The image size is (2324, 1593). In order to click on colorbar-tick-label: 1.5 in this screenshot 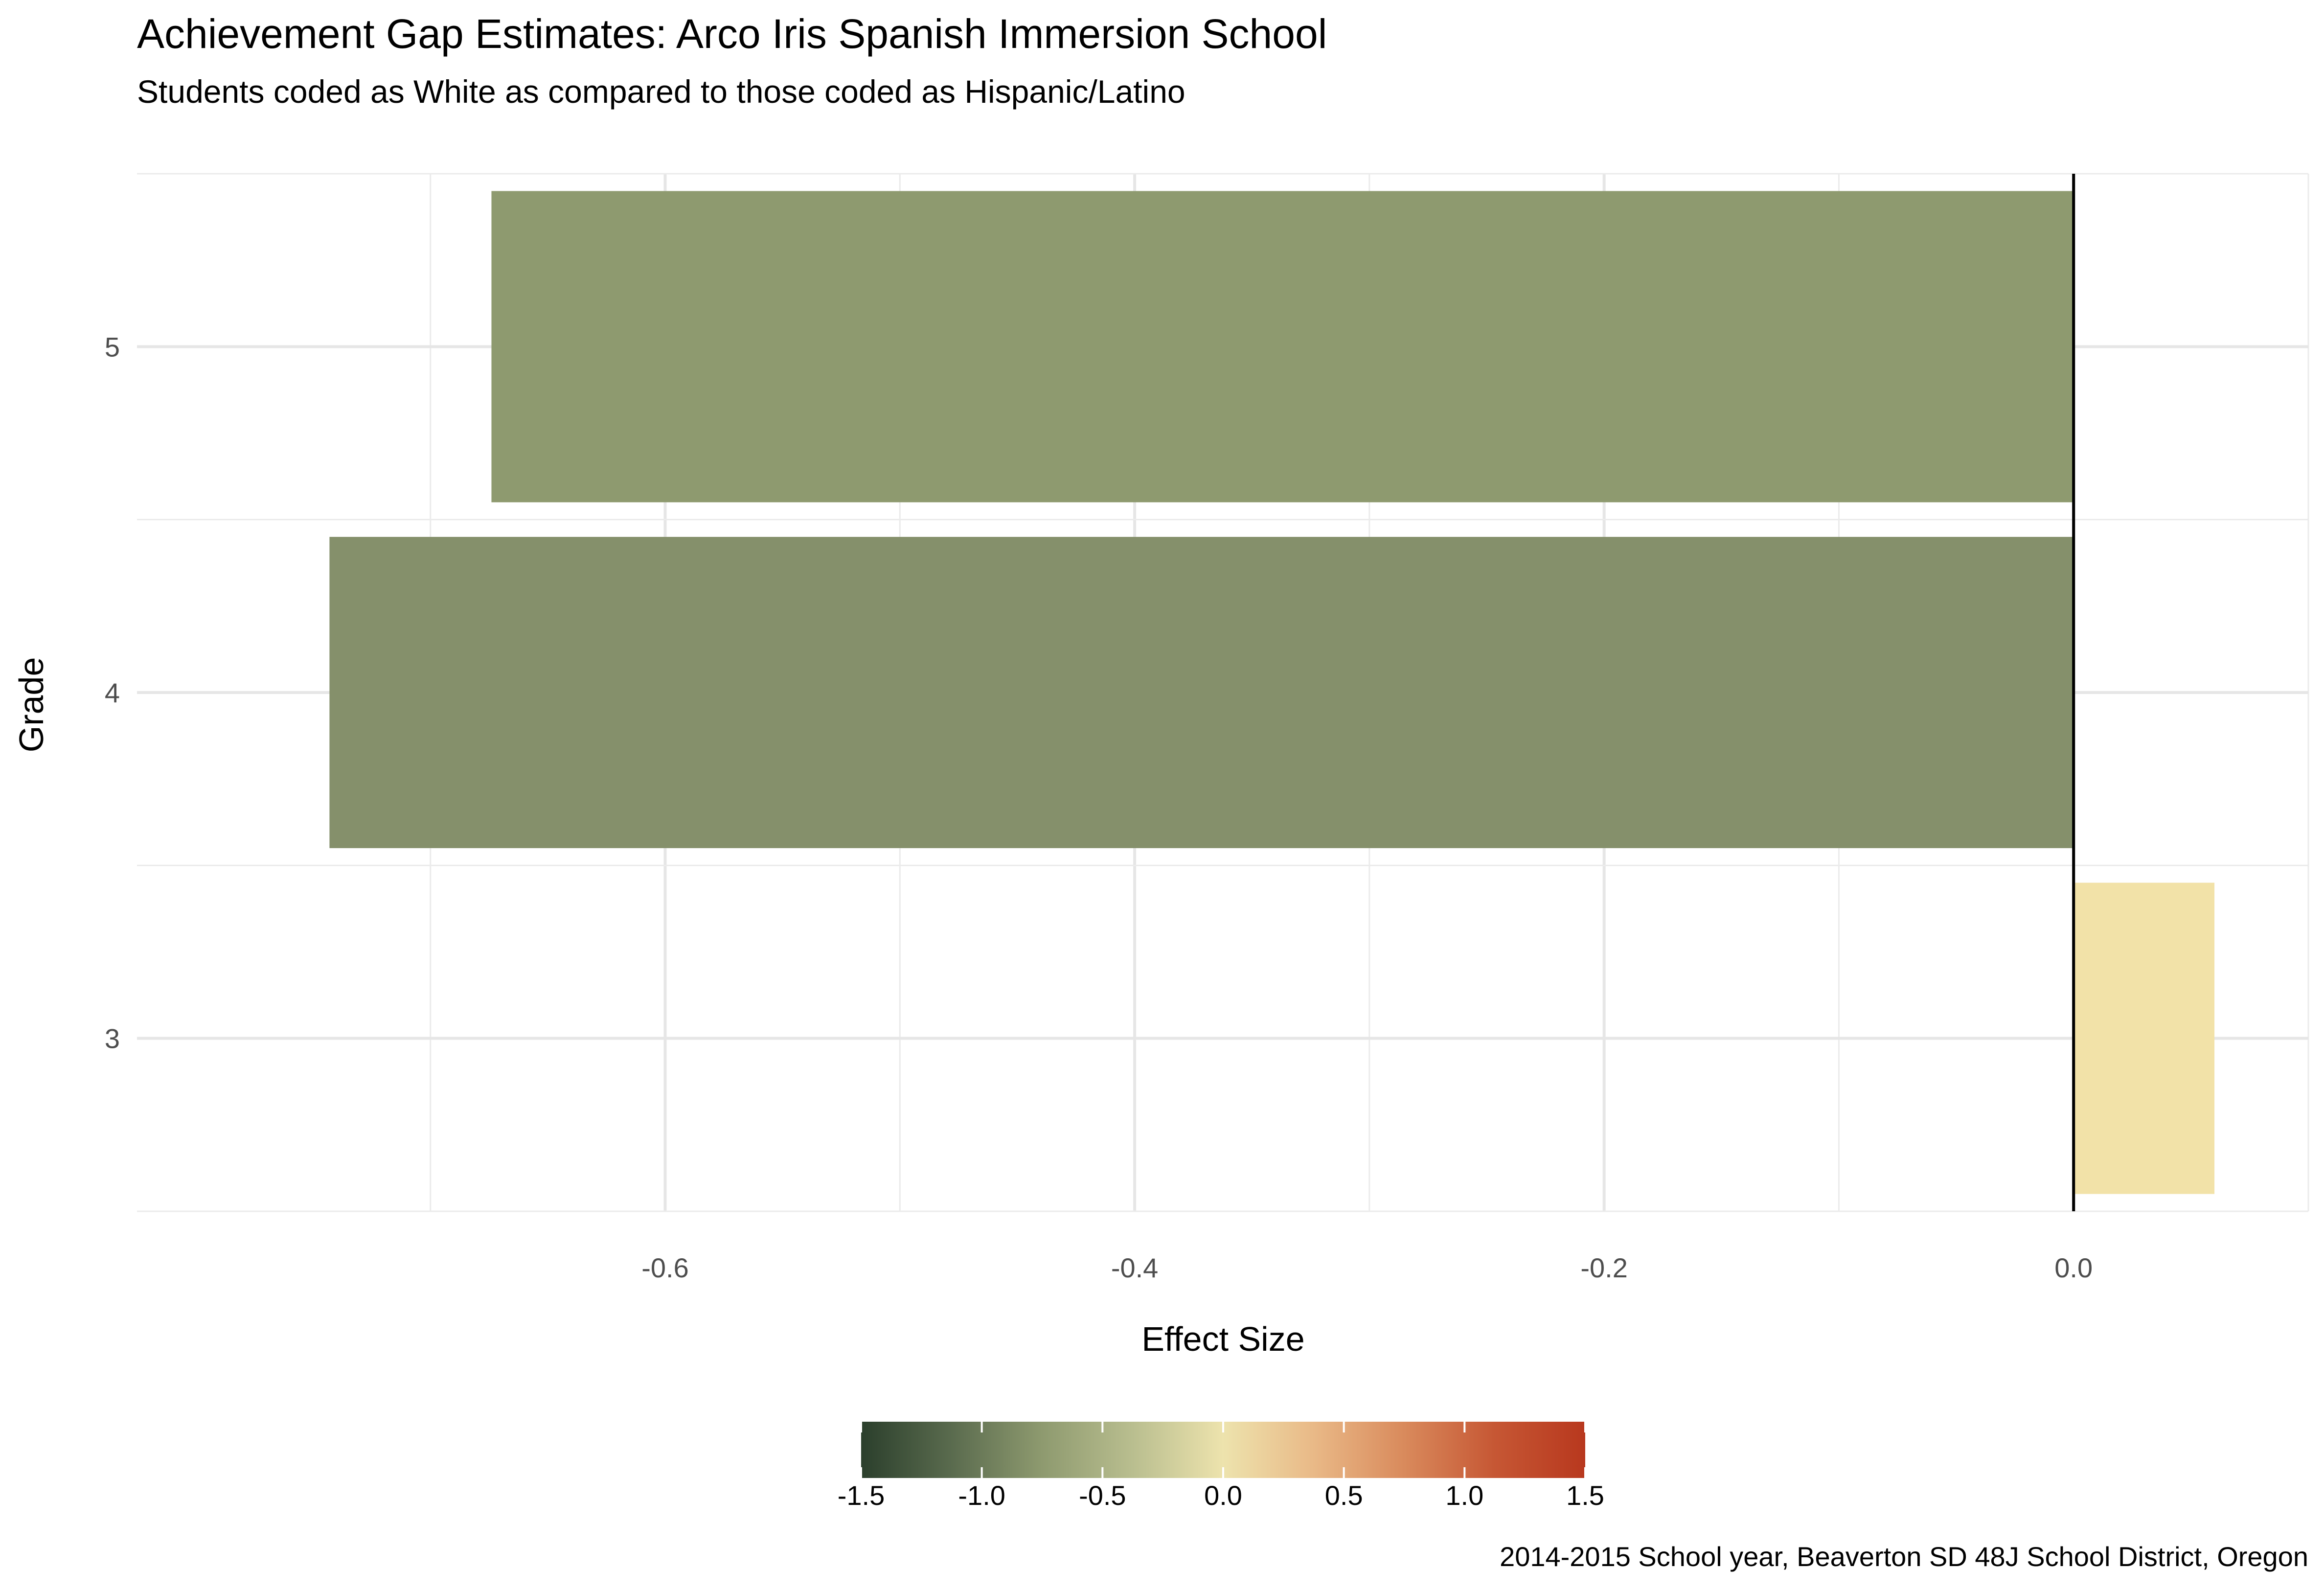, I will do `click(1585, 1495)`.